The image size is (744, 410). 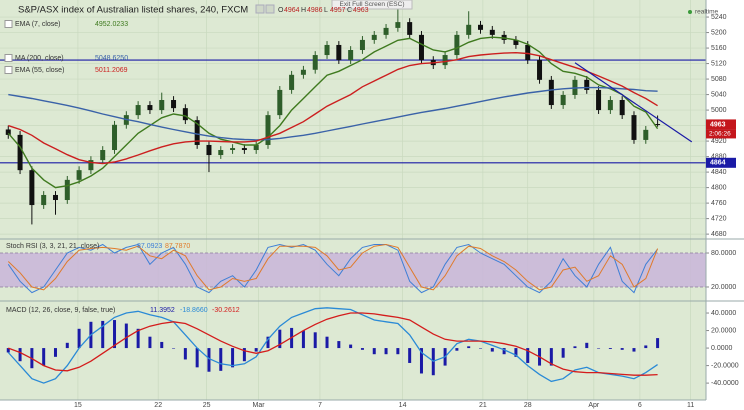 I want to click on ohlc-value: 4964, so click(x=292, y=10).